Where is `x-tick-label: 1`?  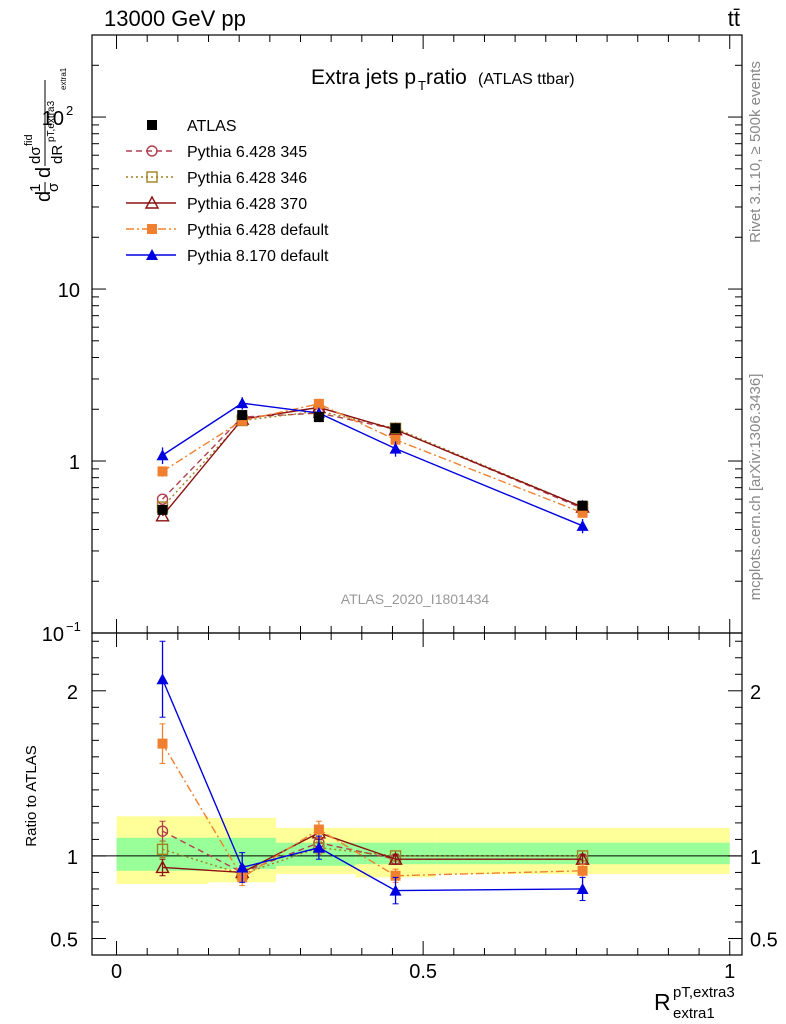
x-tick-label: 1 is located at coordinates (729, 972).